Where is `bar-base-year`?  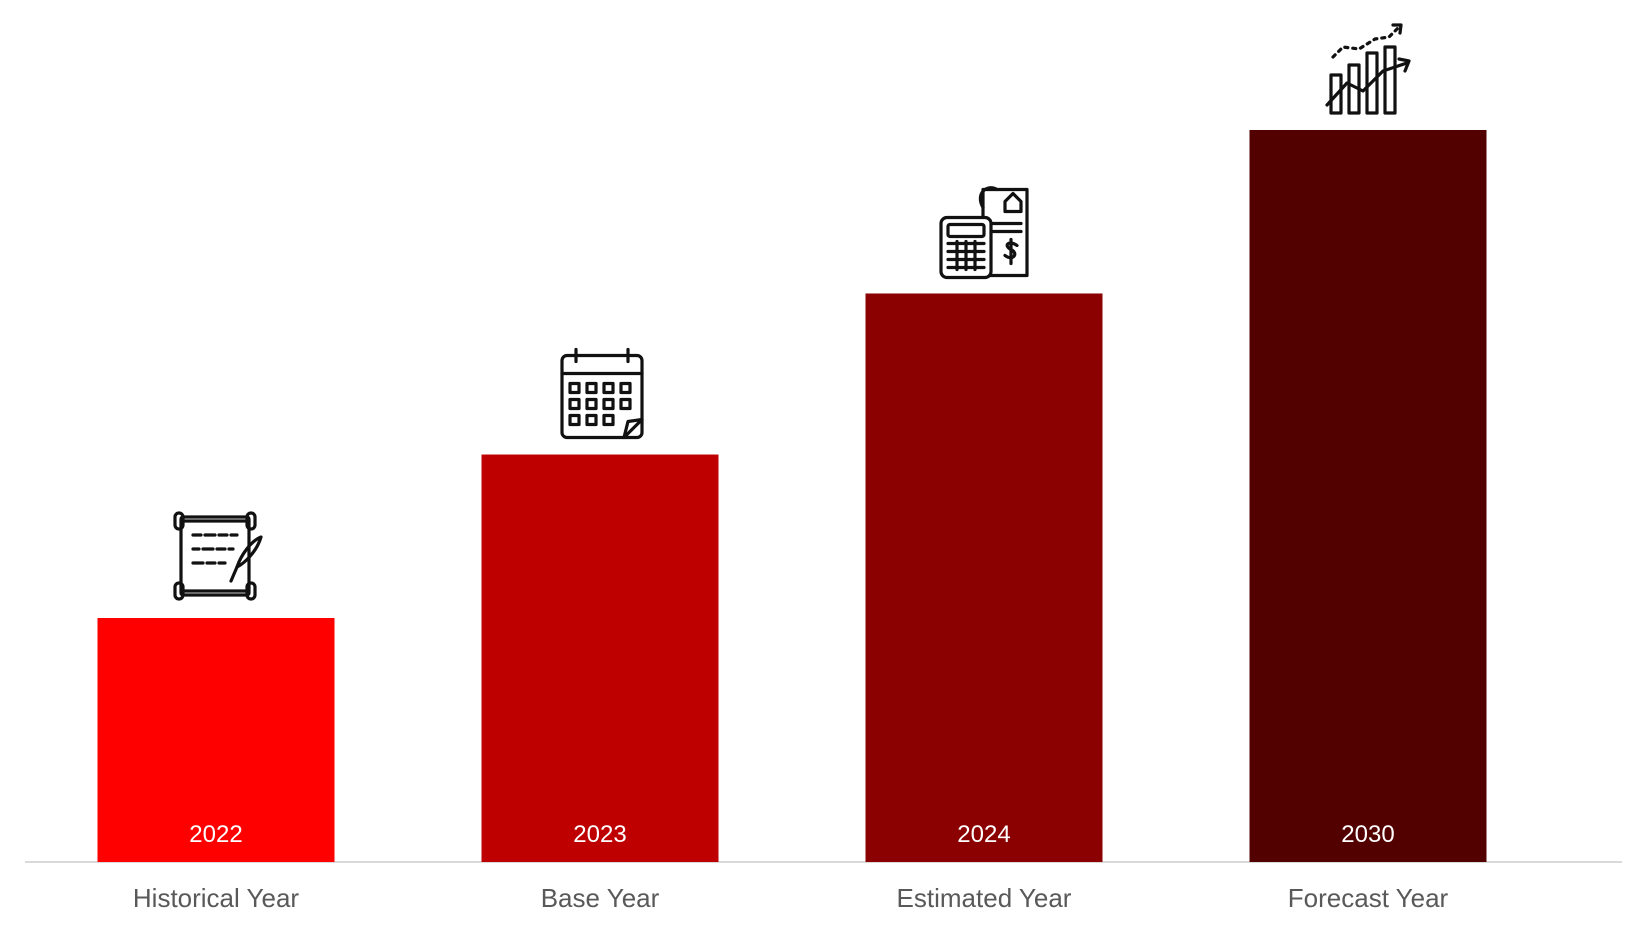
bar-base-year is located at coordinates (600, 658).